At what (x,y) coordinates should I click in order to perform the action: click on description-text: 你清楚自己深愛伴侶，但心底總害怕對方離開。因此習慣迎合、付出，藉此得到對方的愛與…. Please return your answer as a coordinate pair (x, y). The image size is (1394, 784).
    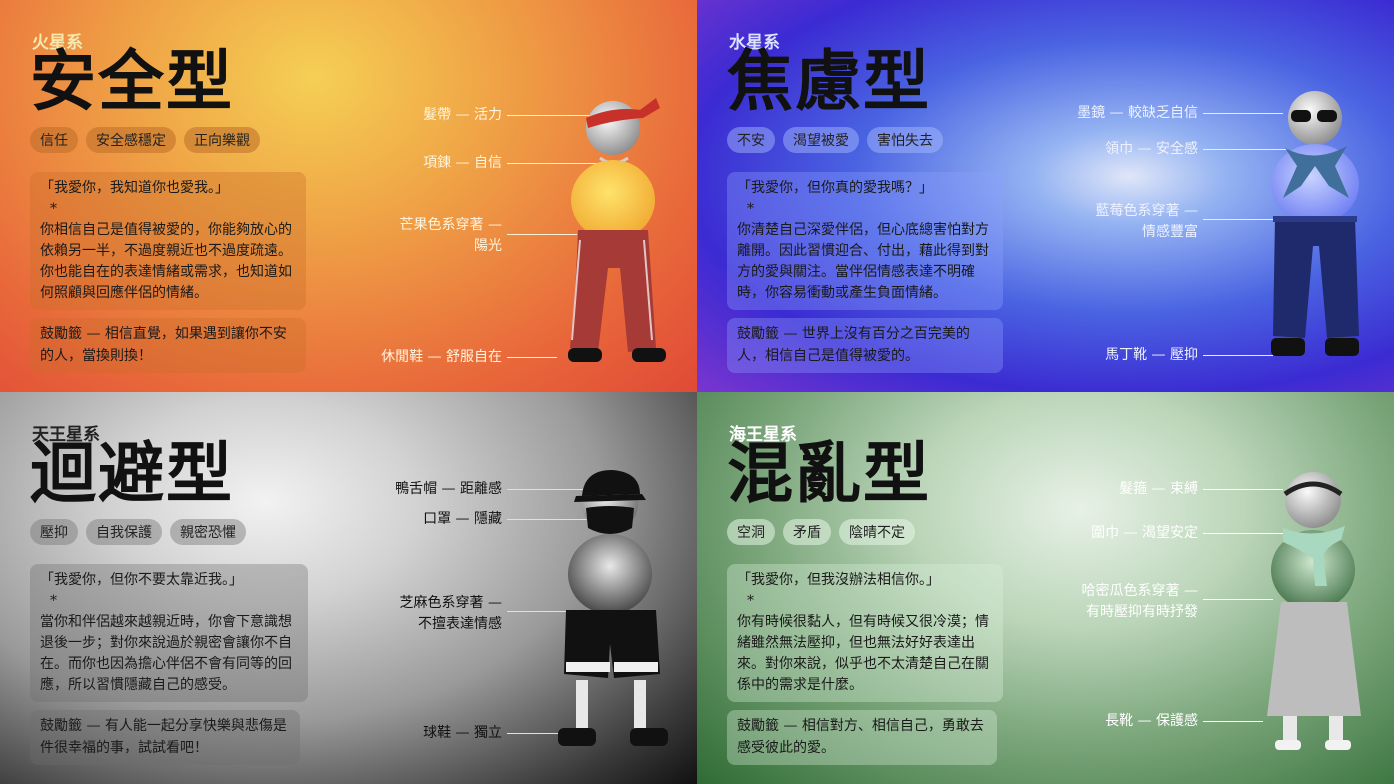
    Looking at the image, I should click on (863, 261).